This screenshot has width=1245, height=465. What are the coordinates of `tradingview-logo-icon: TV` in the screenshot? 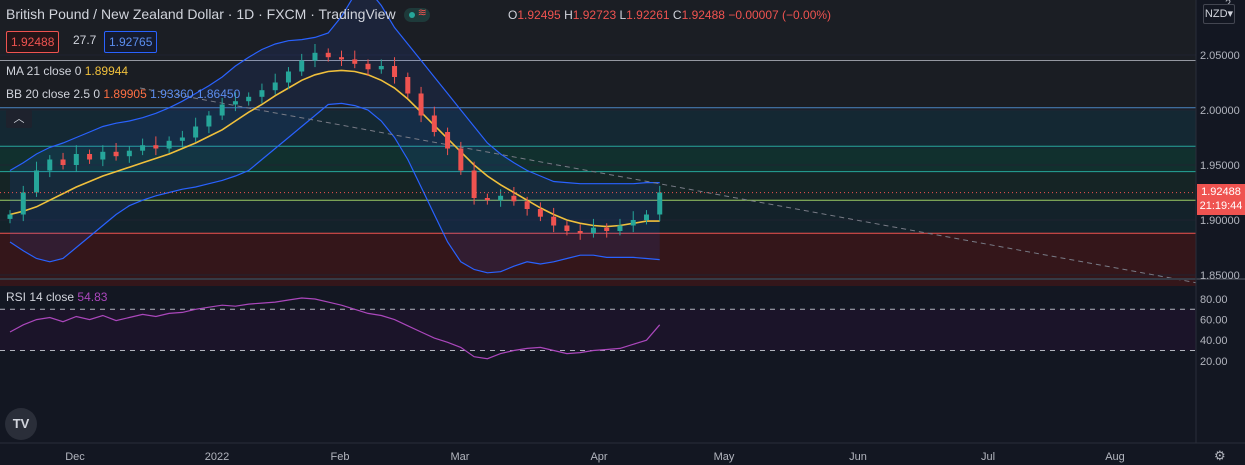 It's located at (21, 424).